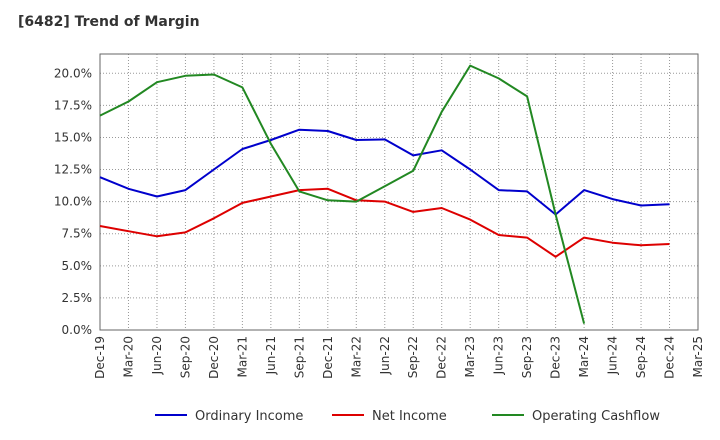  What do you see at coordinates (299, 357) in the screenshot?
I see `x-tick-label: Sep-21` at bounding box center [299, 357].